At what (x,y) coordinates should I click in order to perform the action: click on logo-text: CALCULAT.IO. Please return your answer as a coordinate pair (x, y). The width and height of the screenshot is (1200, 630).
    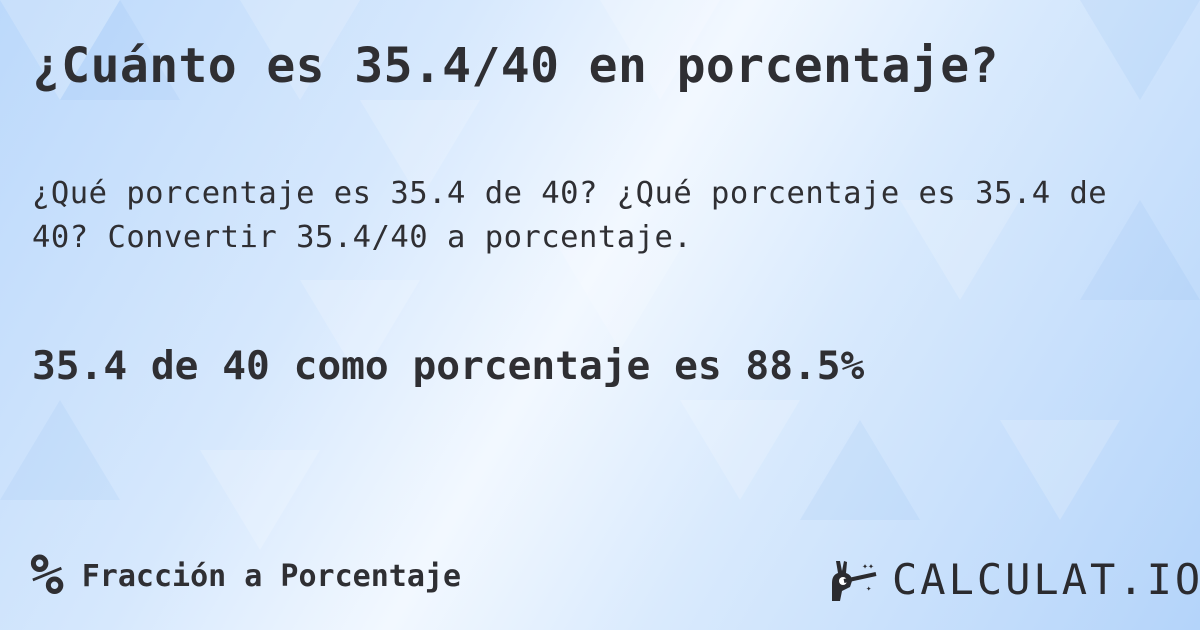
    Looking at the image, I should click on (1046, 579).